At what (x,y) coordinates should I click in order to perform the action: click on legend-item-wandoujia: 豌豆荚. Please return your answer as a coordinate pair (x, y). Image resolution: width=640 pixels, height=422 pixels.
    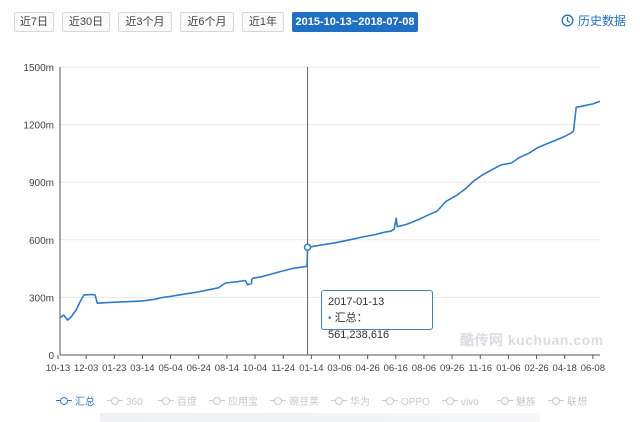
    Looking at the image, I should click on (294, 403).